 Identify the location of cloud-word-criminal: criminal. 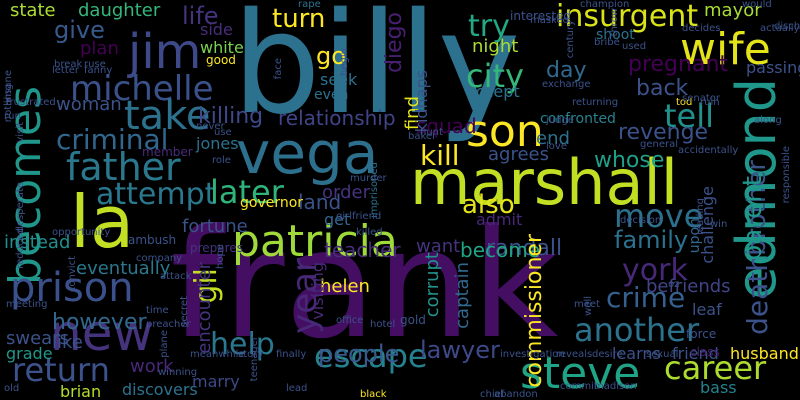
(112, 139).